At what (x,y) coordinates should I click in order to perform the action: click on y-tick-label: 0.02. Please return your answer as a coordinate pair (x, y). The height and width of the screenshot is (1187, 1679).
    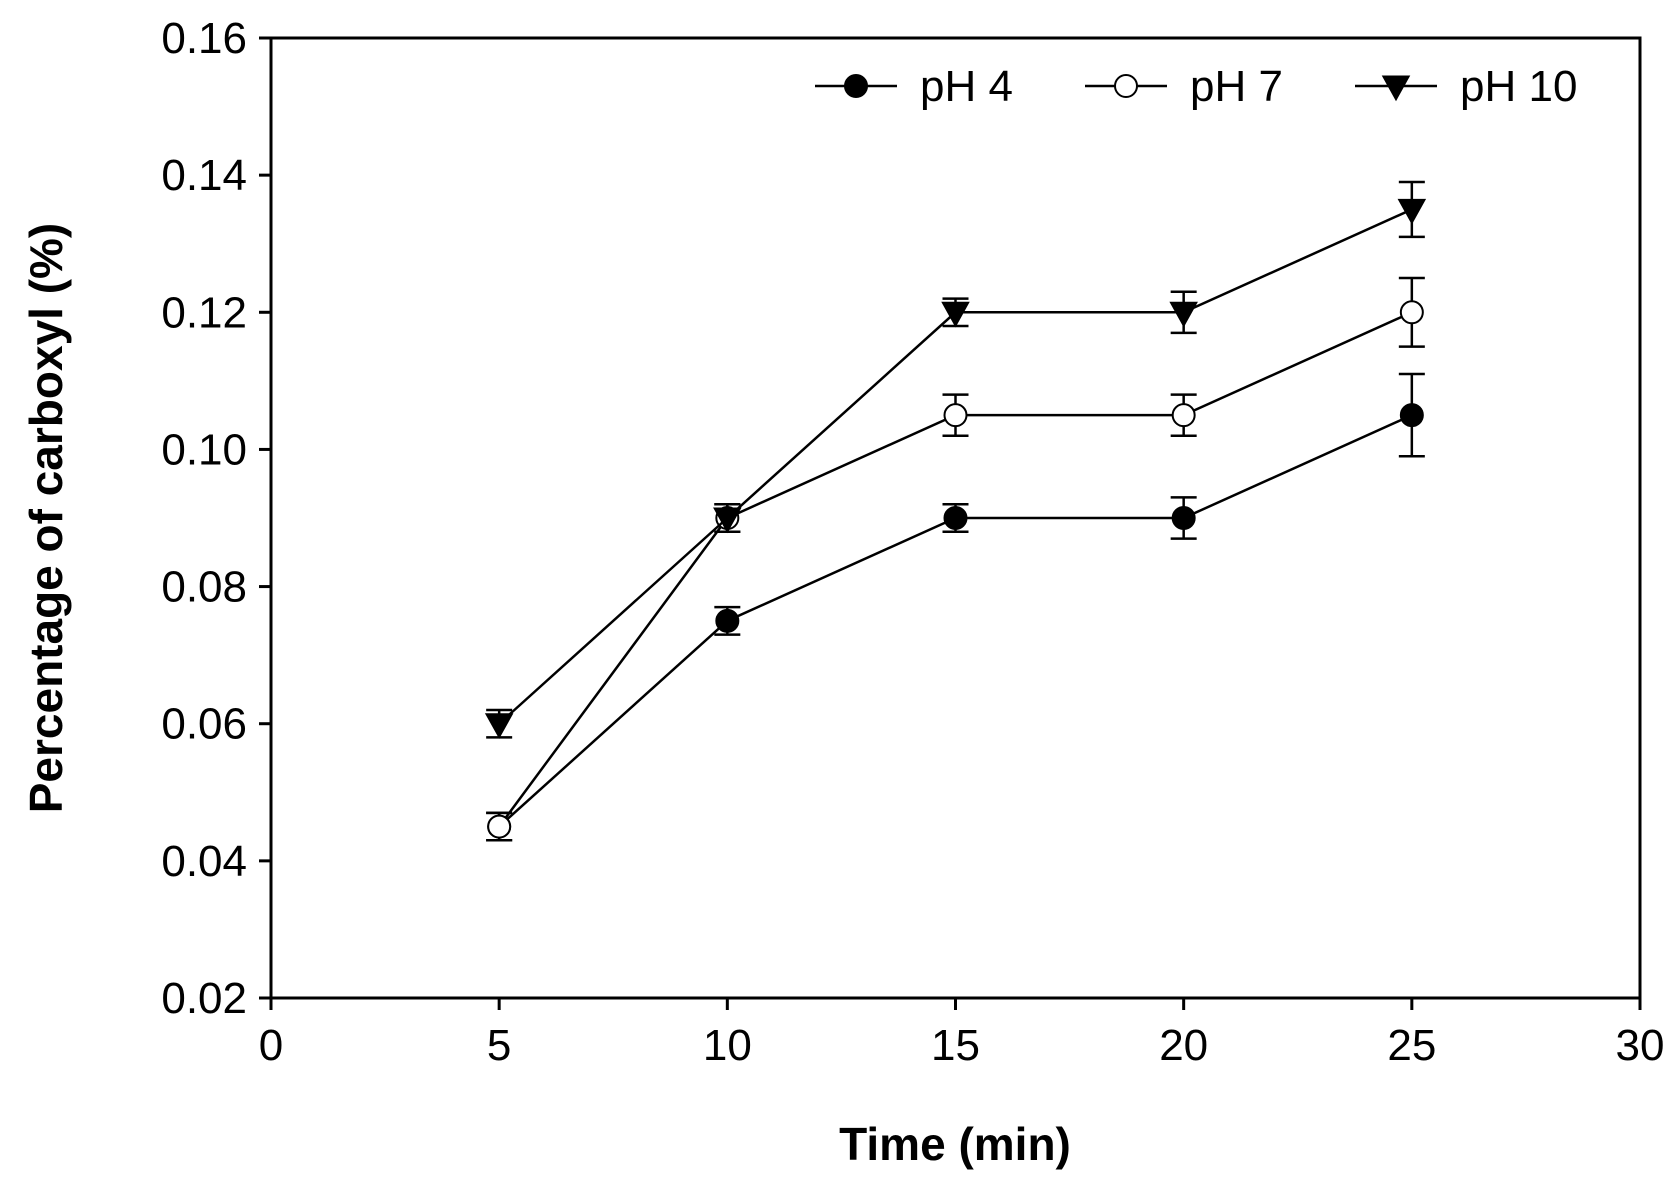
    Looking at the image, I should click on (204, 998).